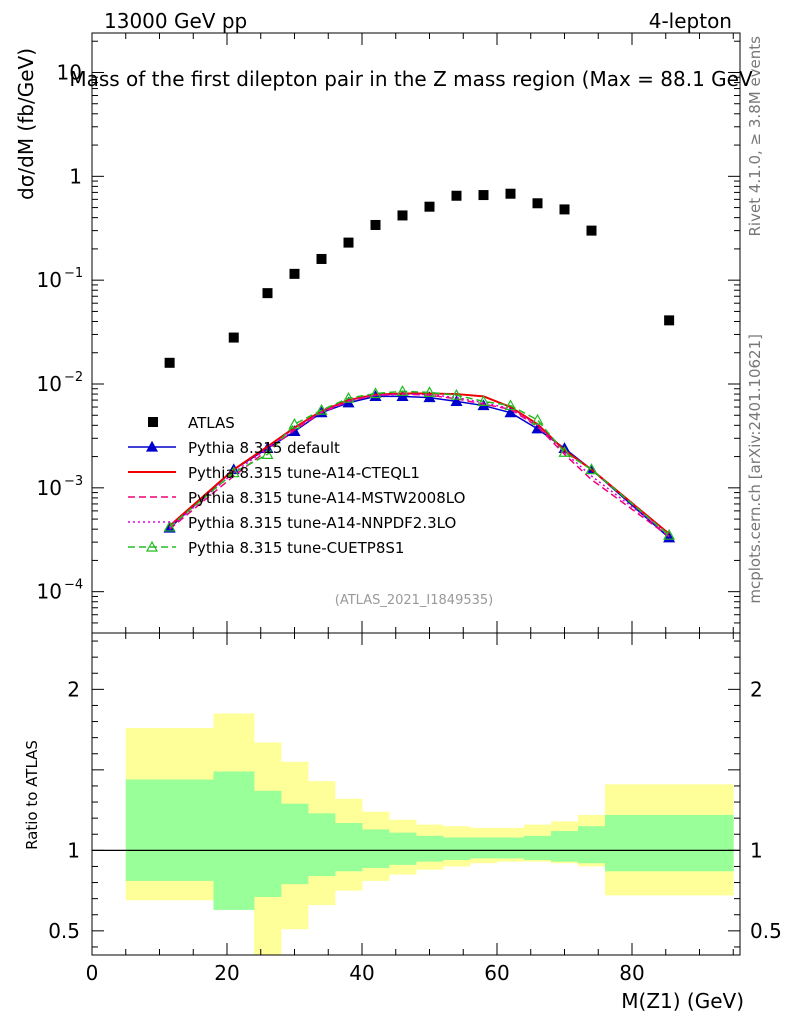 This screenshot has height=1024, width=786. Describe the element at coordinates (755, 469) in the screenshot. I see `mcplots-label: mcplots.cern.ch [arXiv:2401.10621]` at that location.